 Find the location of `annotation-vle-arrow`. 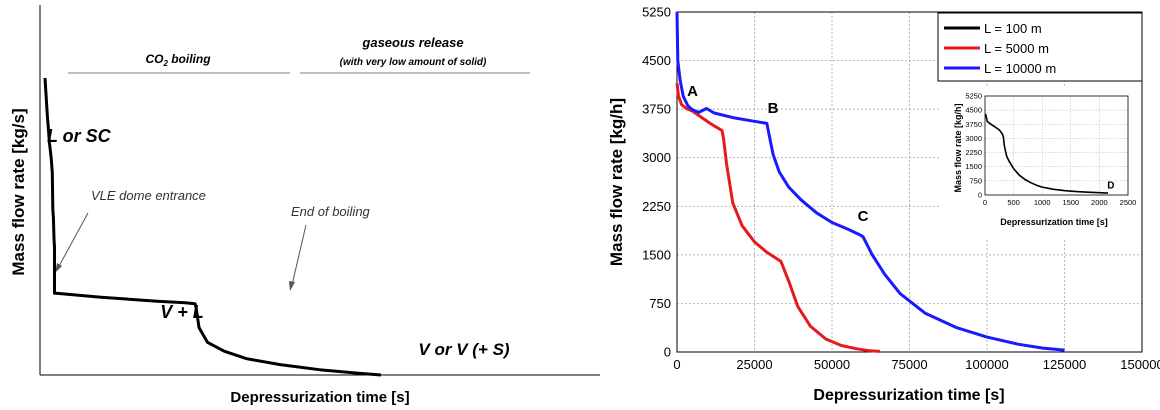

annotation-vle-arrow is located at coordinates (73, 240).